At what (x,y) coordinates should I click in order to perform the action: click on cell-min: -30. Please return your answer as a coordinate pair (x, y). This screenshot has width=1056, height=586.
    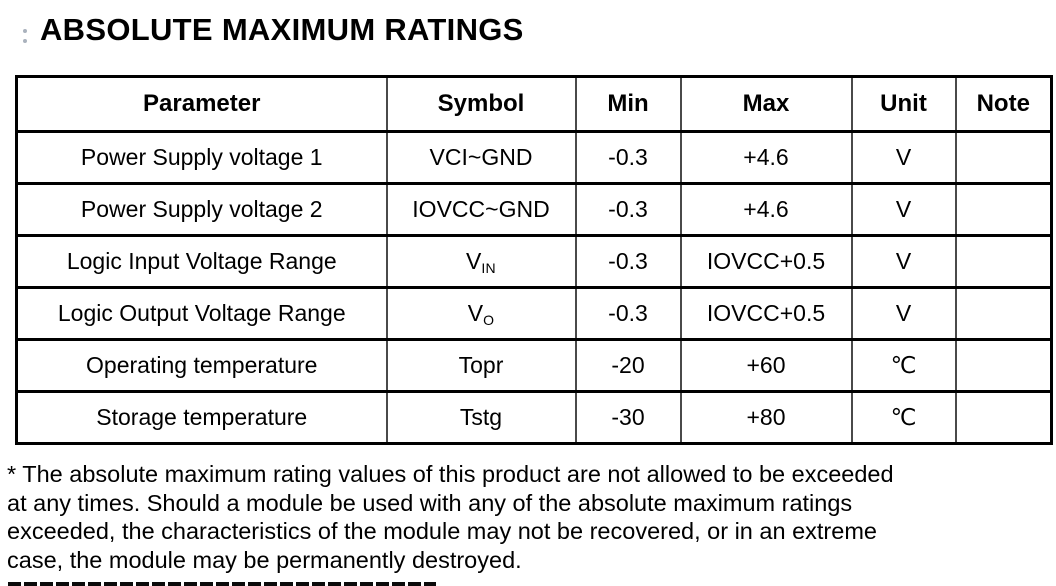
    Looking at the image, I should click on (628, 417).